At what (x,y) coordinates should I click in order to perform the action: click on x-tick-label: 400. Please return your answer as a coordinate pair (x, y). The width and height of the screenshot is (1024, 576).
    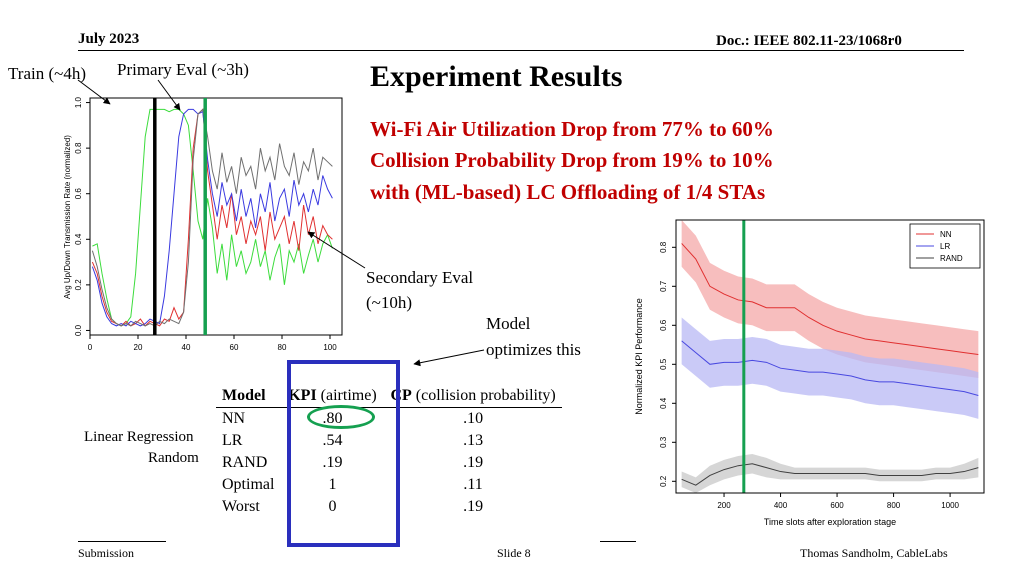
    Looking at the image, I should click on (781, 505).